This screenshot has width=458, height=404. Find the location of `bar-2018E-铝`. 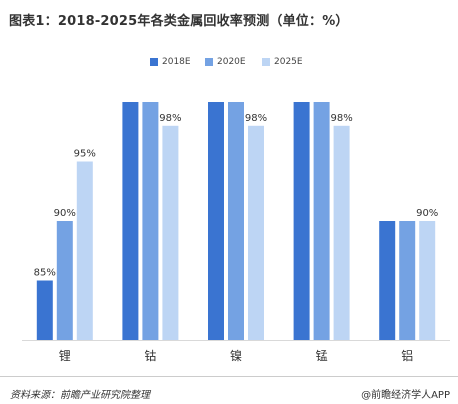

bar-2018E-铝 is located at coordinates (387, 280).